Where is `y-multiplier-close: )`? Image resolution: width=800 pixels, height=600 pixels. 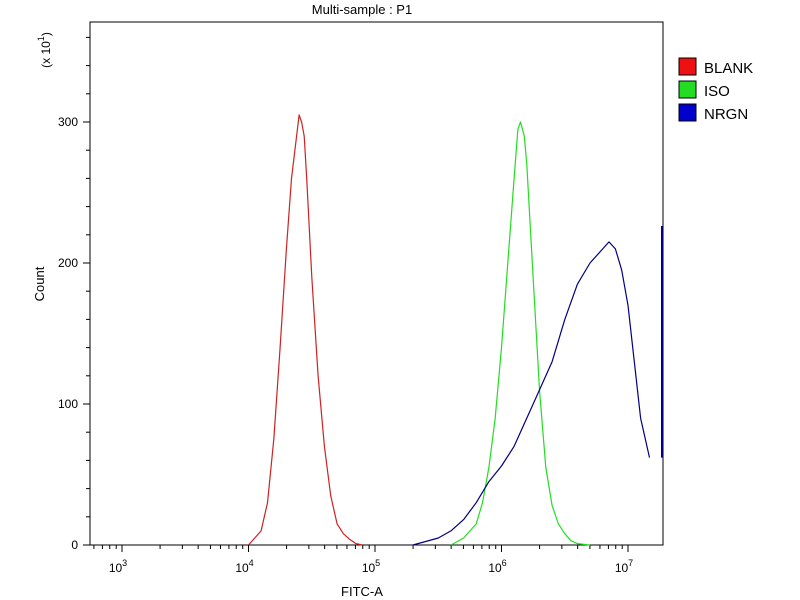 y-multiplier-close: ) is located at coordinates (46, 34).